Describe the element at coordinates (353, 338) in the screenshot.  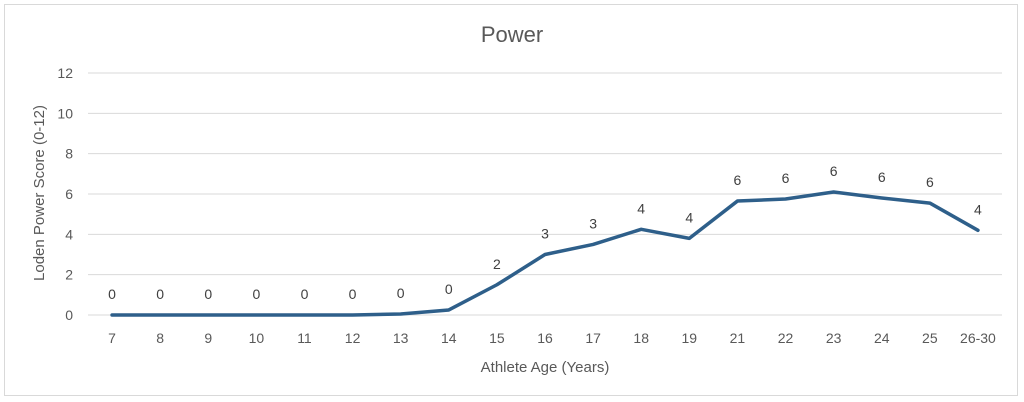
I see `x-tick-label: 12` at that location.